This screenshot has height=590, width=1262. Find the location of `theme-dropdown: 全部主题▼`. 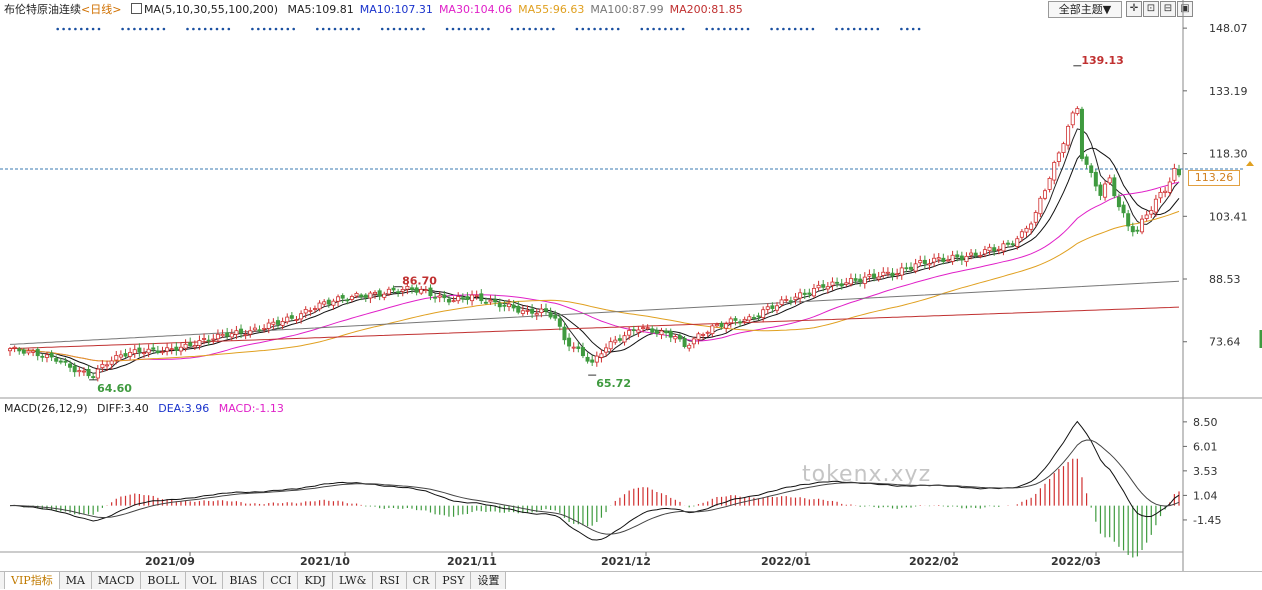

theme-dropdown: 全部主题▼ is located at coordinates (1085, 9).